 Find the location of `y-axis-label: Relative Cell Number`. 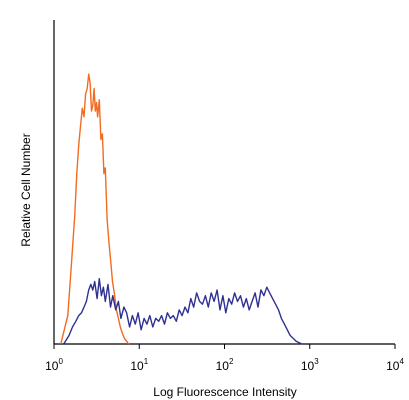

y-axis-label: Relative Cell Number is located at coordinates (26, 189).